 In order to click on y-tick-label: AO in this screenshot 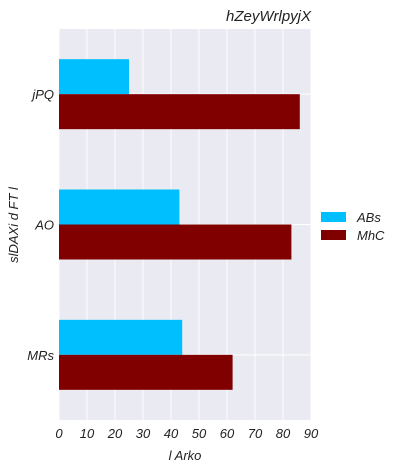, I will do `click(44, 225)`.